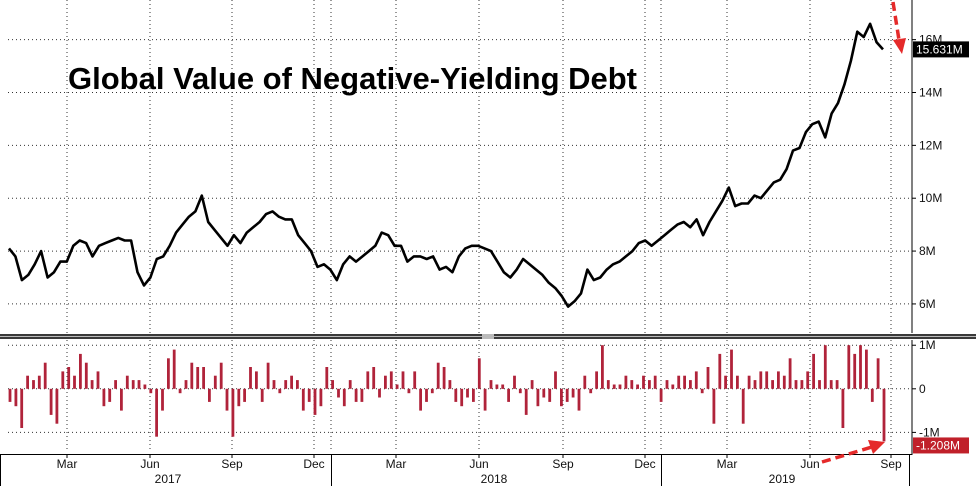 Image resolution: width=976 pixels, height=486 pixels. Describe the element at coordinates (494, 479) in the screenshot. I see `year-label: 2018` at that location.